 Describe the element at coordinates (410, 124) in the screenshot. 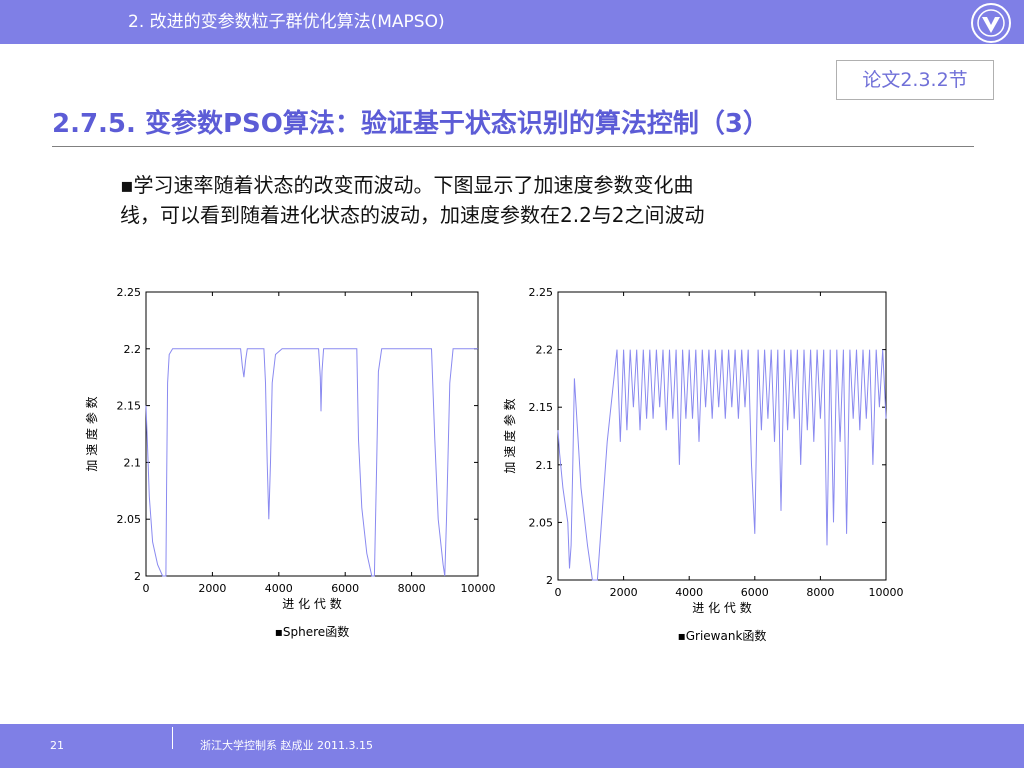

I see `slide-title: 2.7.5. 变参数PSO算法：验证基于状态识别的算法控制（3）` at that location.